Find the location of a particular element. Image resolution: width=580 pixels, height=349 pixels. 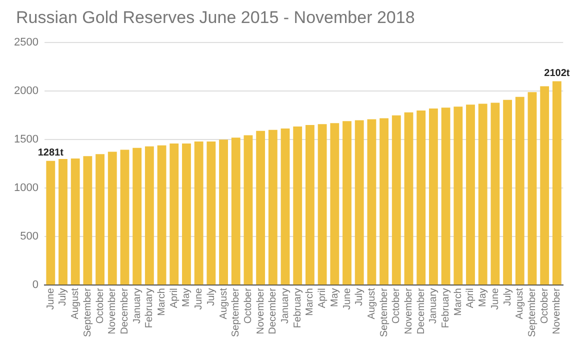

data-label: 2102t is located at coordinates (557, 73).